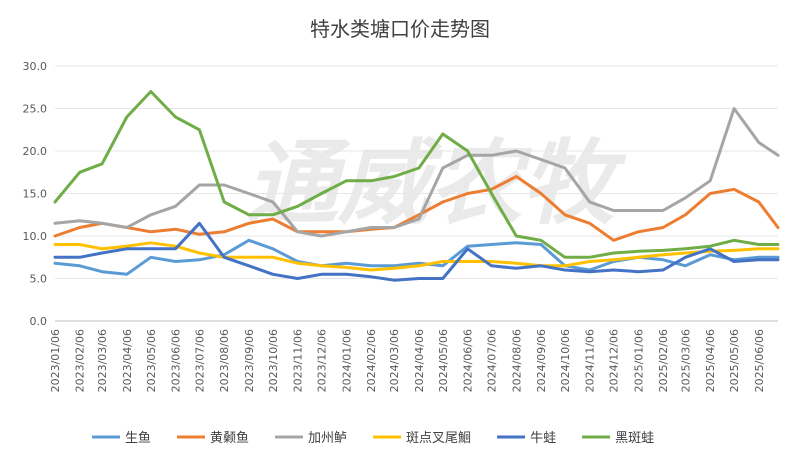 The width and height of the screenshot is (800, 465). What do you see at coordinates (759, 360) in the screenshot?
I see `x-tick-label: 2025/06/06` at bounding box center [759, 360].